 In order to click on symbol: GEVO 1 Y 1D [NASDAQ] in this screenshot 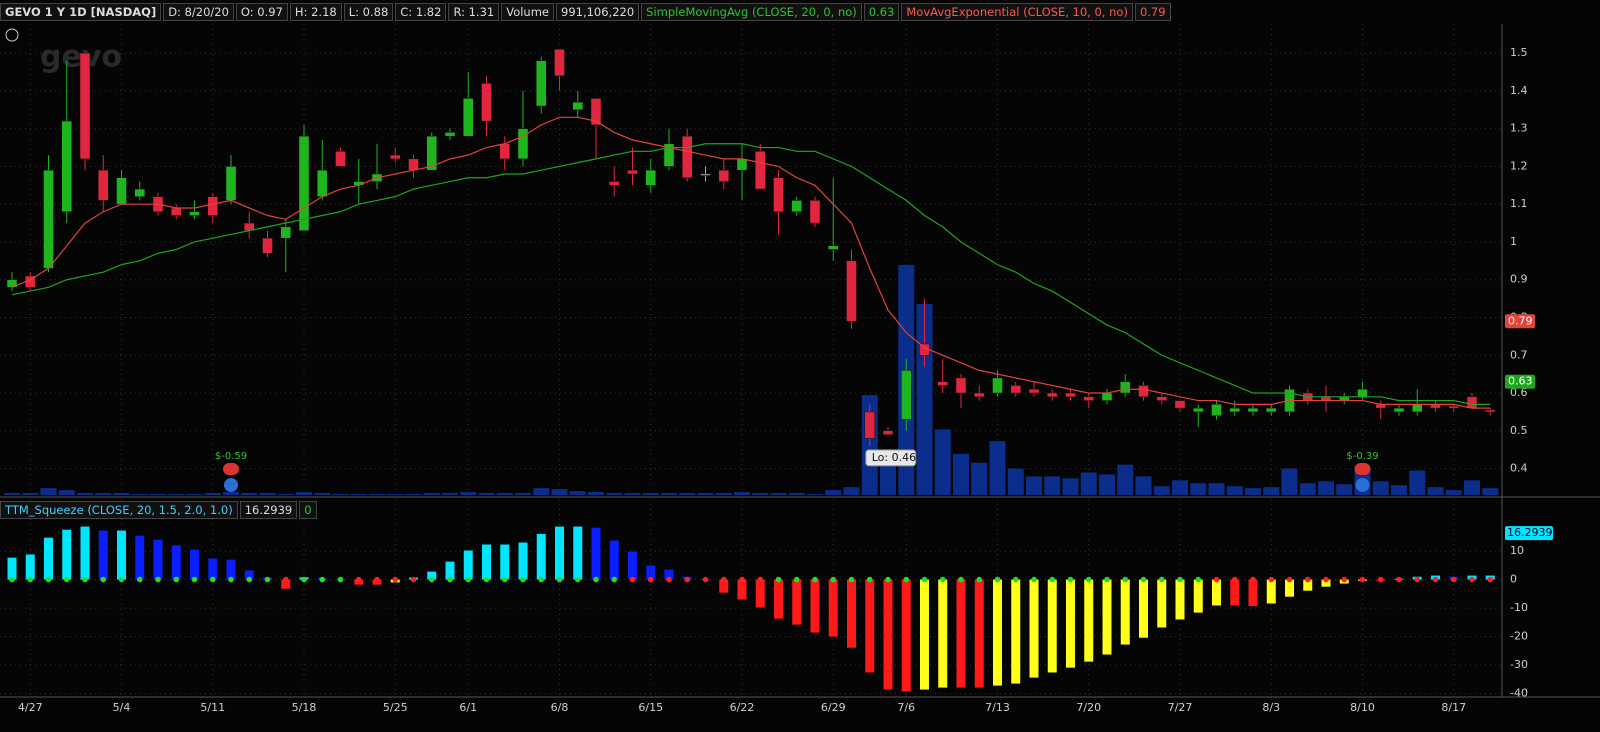, I will do `click(81, 12)`.